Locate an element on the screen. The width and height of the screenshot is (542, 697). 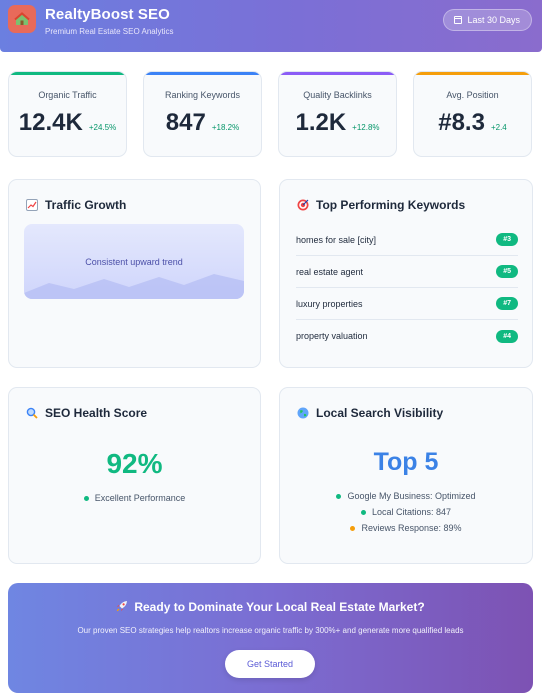
health-score: 92% is located at coordinates (134, 463).